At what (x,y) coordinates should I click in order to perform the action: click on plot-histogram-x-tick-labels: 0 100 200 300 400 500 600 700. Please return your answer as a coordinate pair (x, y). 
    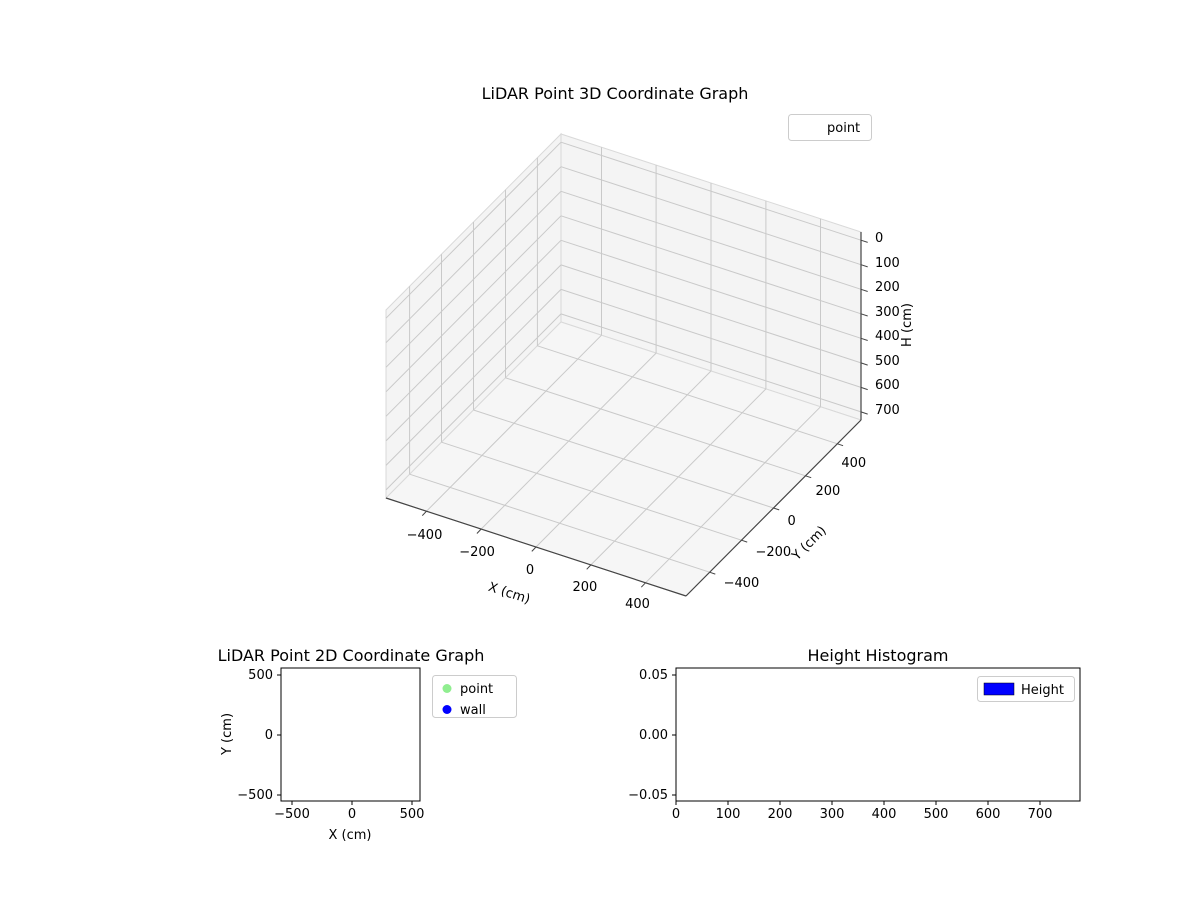
    Looking at the image, I should click on (862, 814).